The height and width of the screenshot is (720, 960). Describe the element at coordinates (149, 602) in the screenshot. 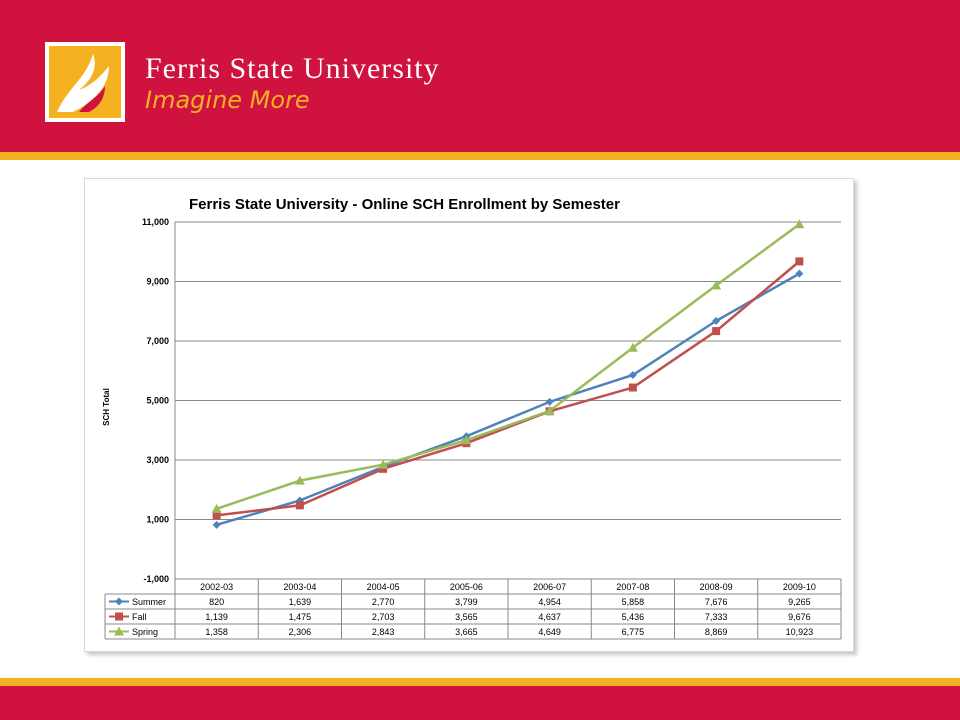

I see `legend-label: Summer` at that location.